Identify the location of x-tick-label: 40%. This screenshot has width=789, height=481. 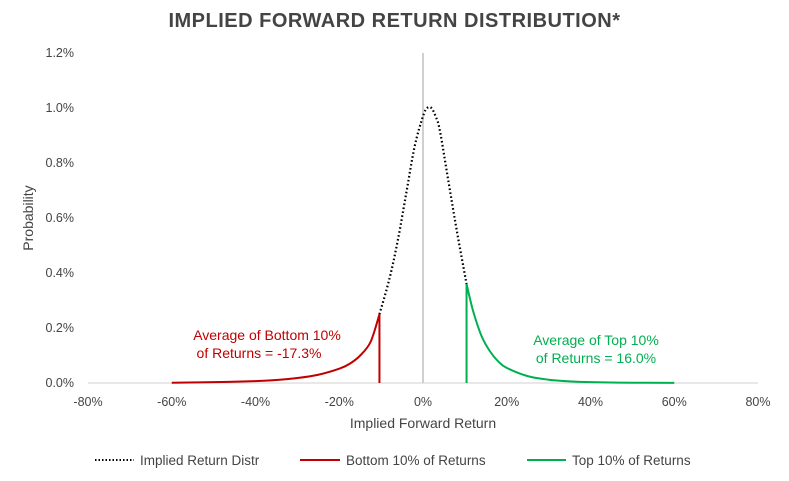
(590, 402).